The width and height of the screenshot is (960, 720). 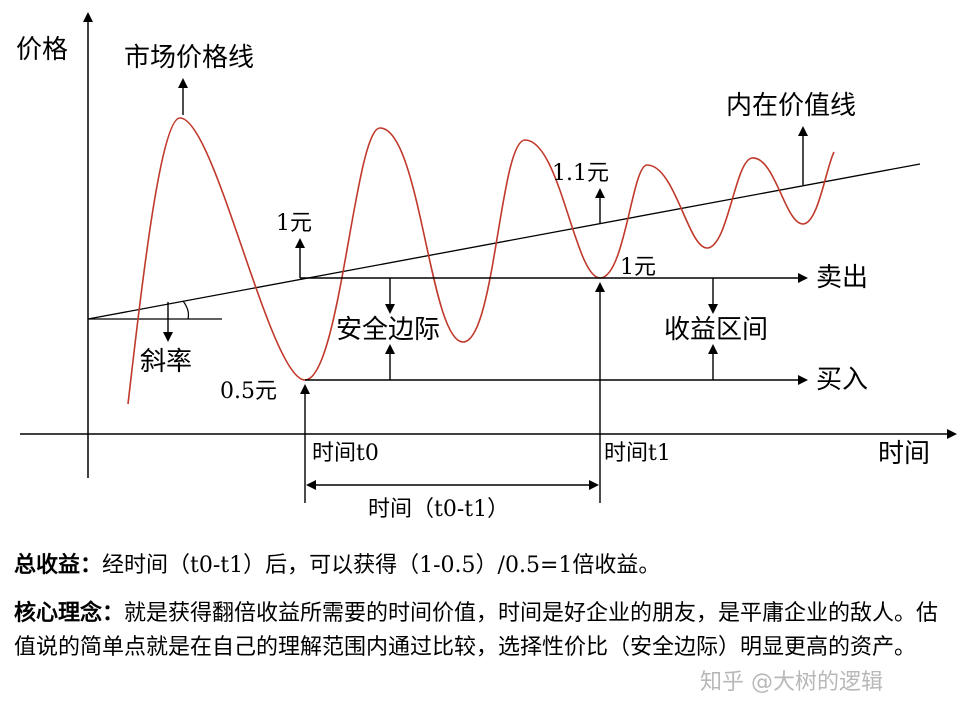 What do you see at coordinates (345, 453) in the screenshot?
I see `time-t0-label: 时间t0` at bounding box center [345, 453].